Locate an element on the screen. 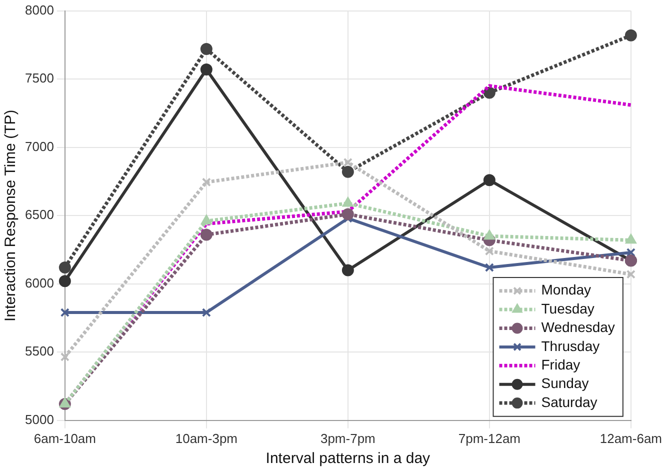 Image resolution: width=665 pixels, height=474 pixels. y-tick-label: 5000 is located at coordinates (39, 419).